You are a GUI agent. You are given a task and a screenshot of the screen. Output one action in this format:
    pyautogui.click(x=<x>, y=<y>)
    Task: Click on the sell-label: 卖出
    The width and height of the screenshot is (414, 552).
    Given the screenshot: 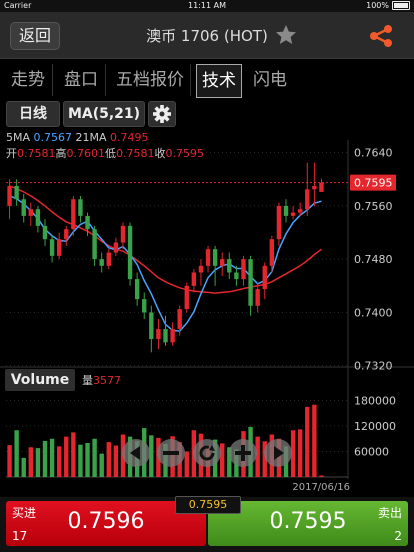 What is the action you would take?
    pyautogui.click(x=389, y=513)
    